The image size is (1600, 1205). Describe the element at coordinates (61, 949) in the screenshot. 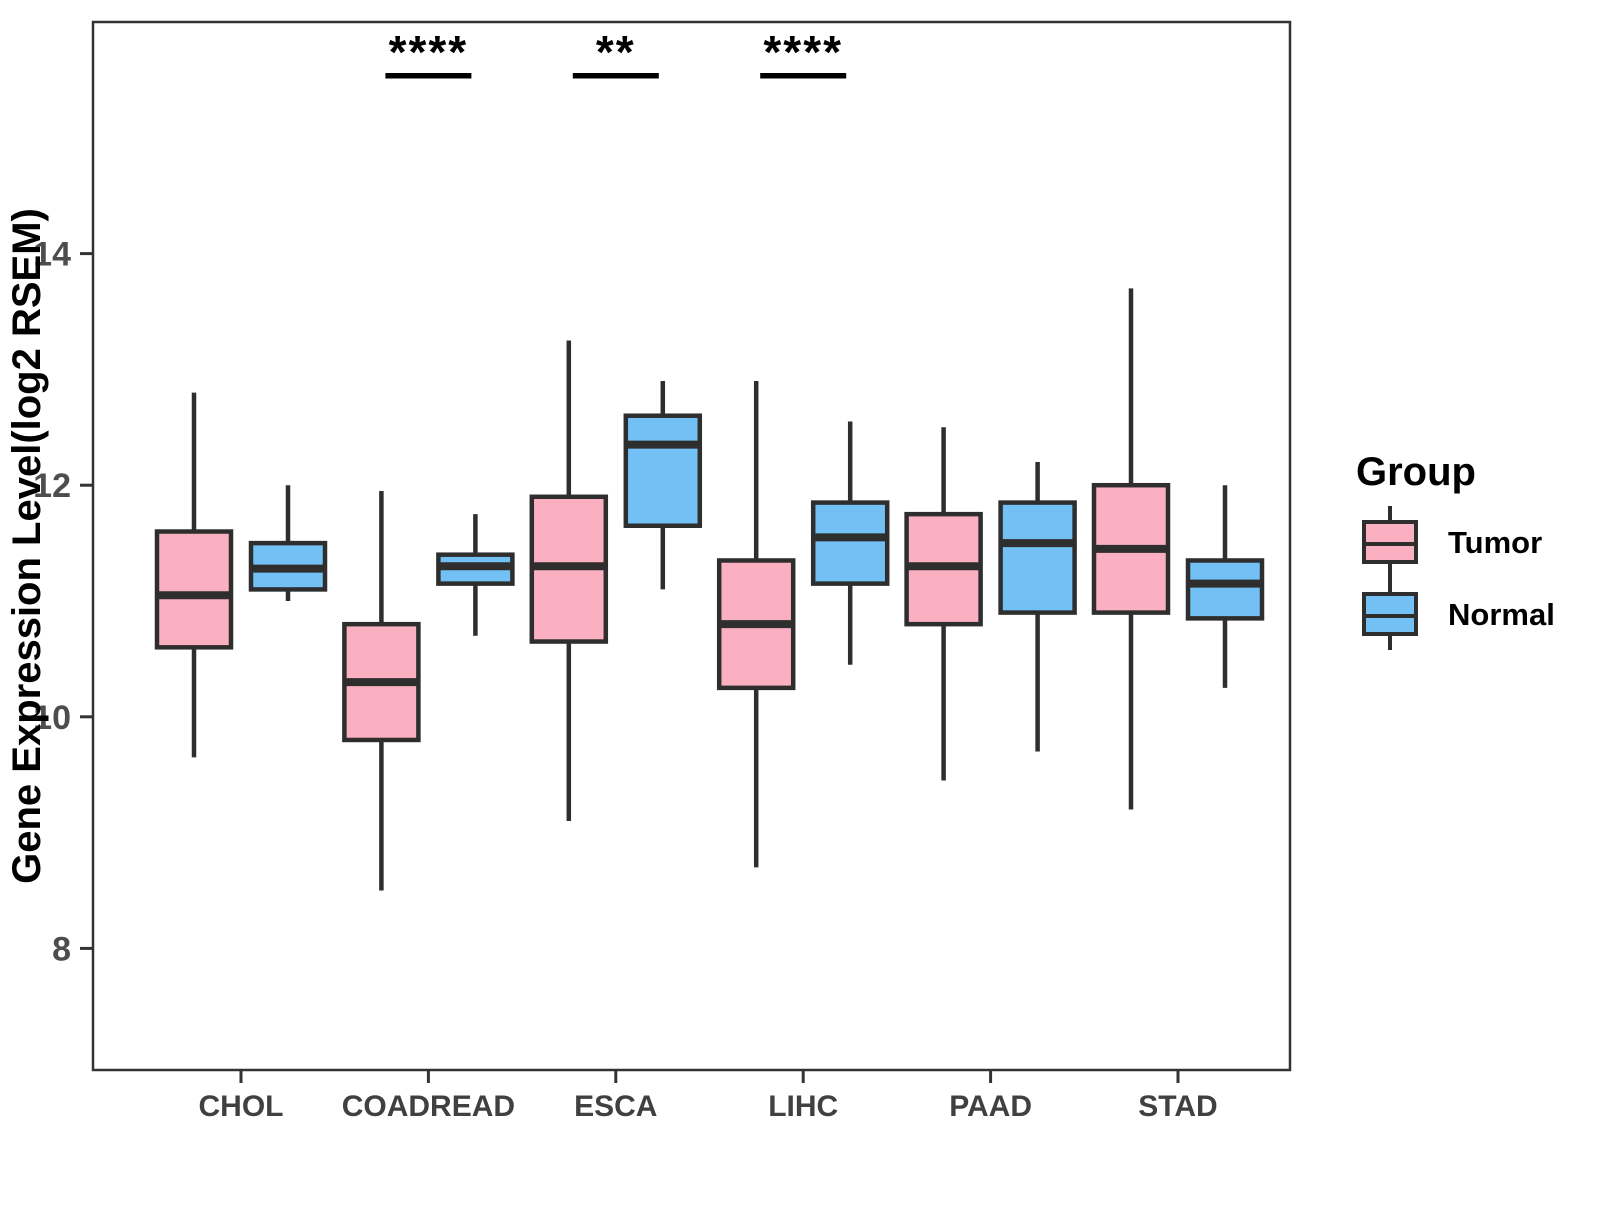

I see `y-tick-label-8: 8` at that location.